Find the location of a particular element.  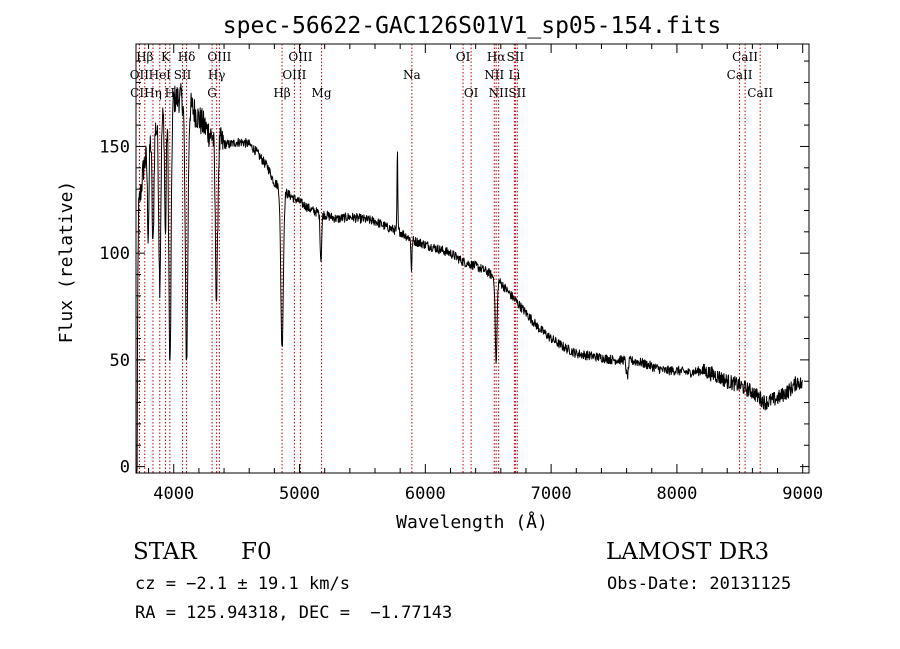

spectral-subclass: F0 is located at coordinates (256, 552).